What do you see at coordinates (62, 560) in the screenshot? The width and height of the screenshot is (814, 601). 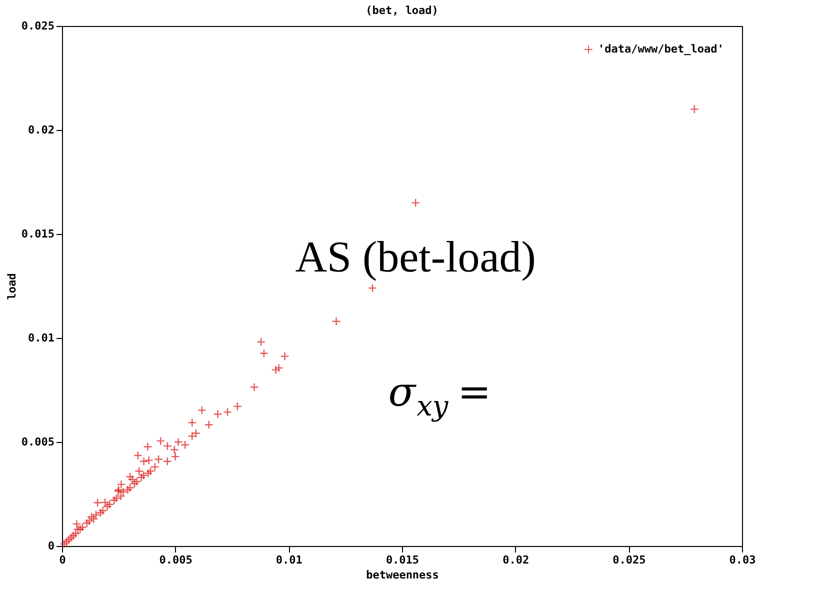 I see `x-tick-label: 0` at bounding box center [62, 560].